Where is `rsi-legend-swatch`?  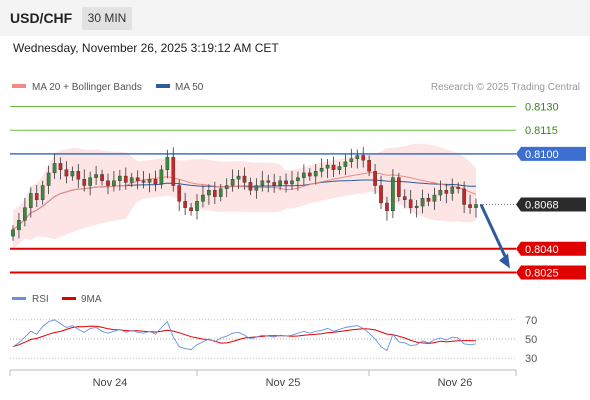
rsi-legend-swatch is located at coordinates (19, 298).